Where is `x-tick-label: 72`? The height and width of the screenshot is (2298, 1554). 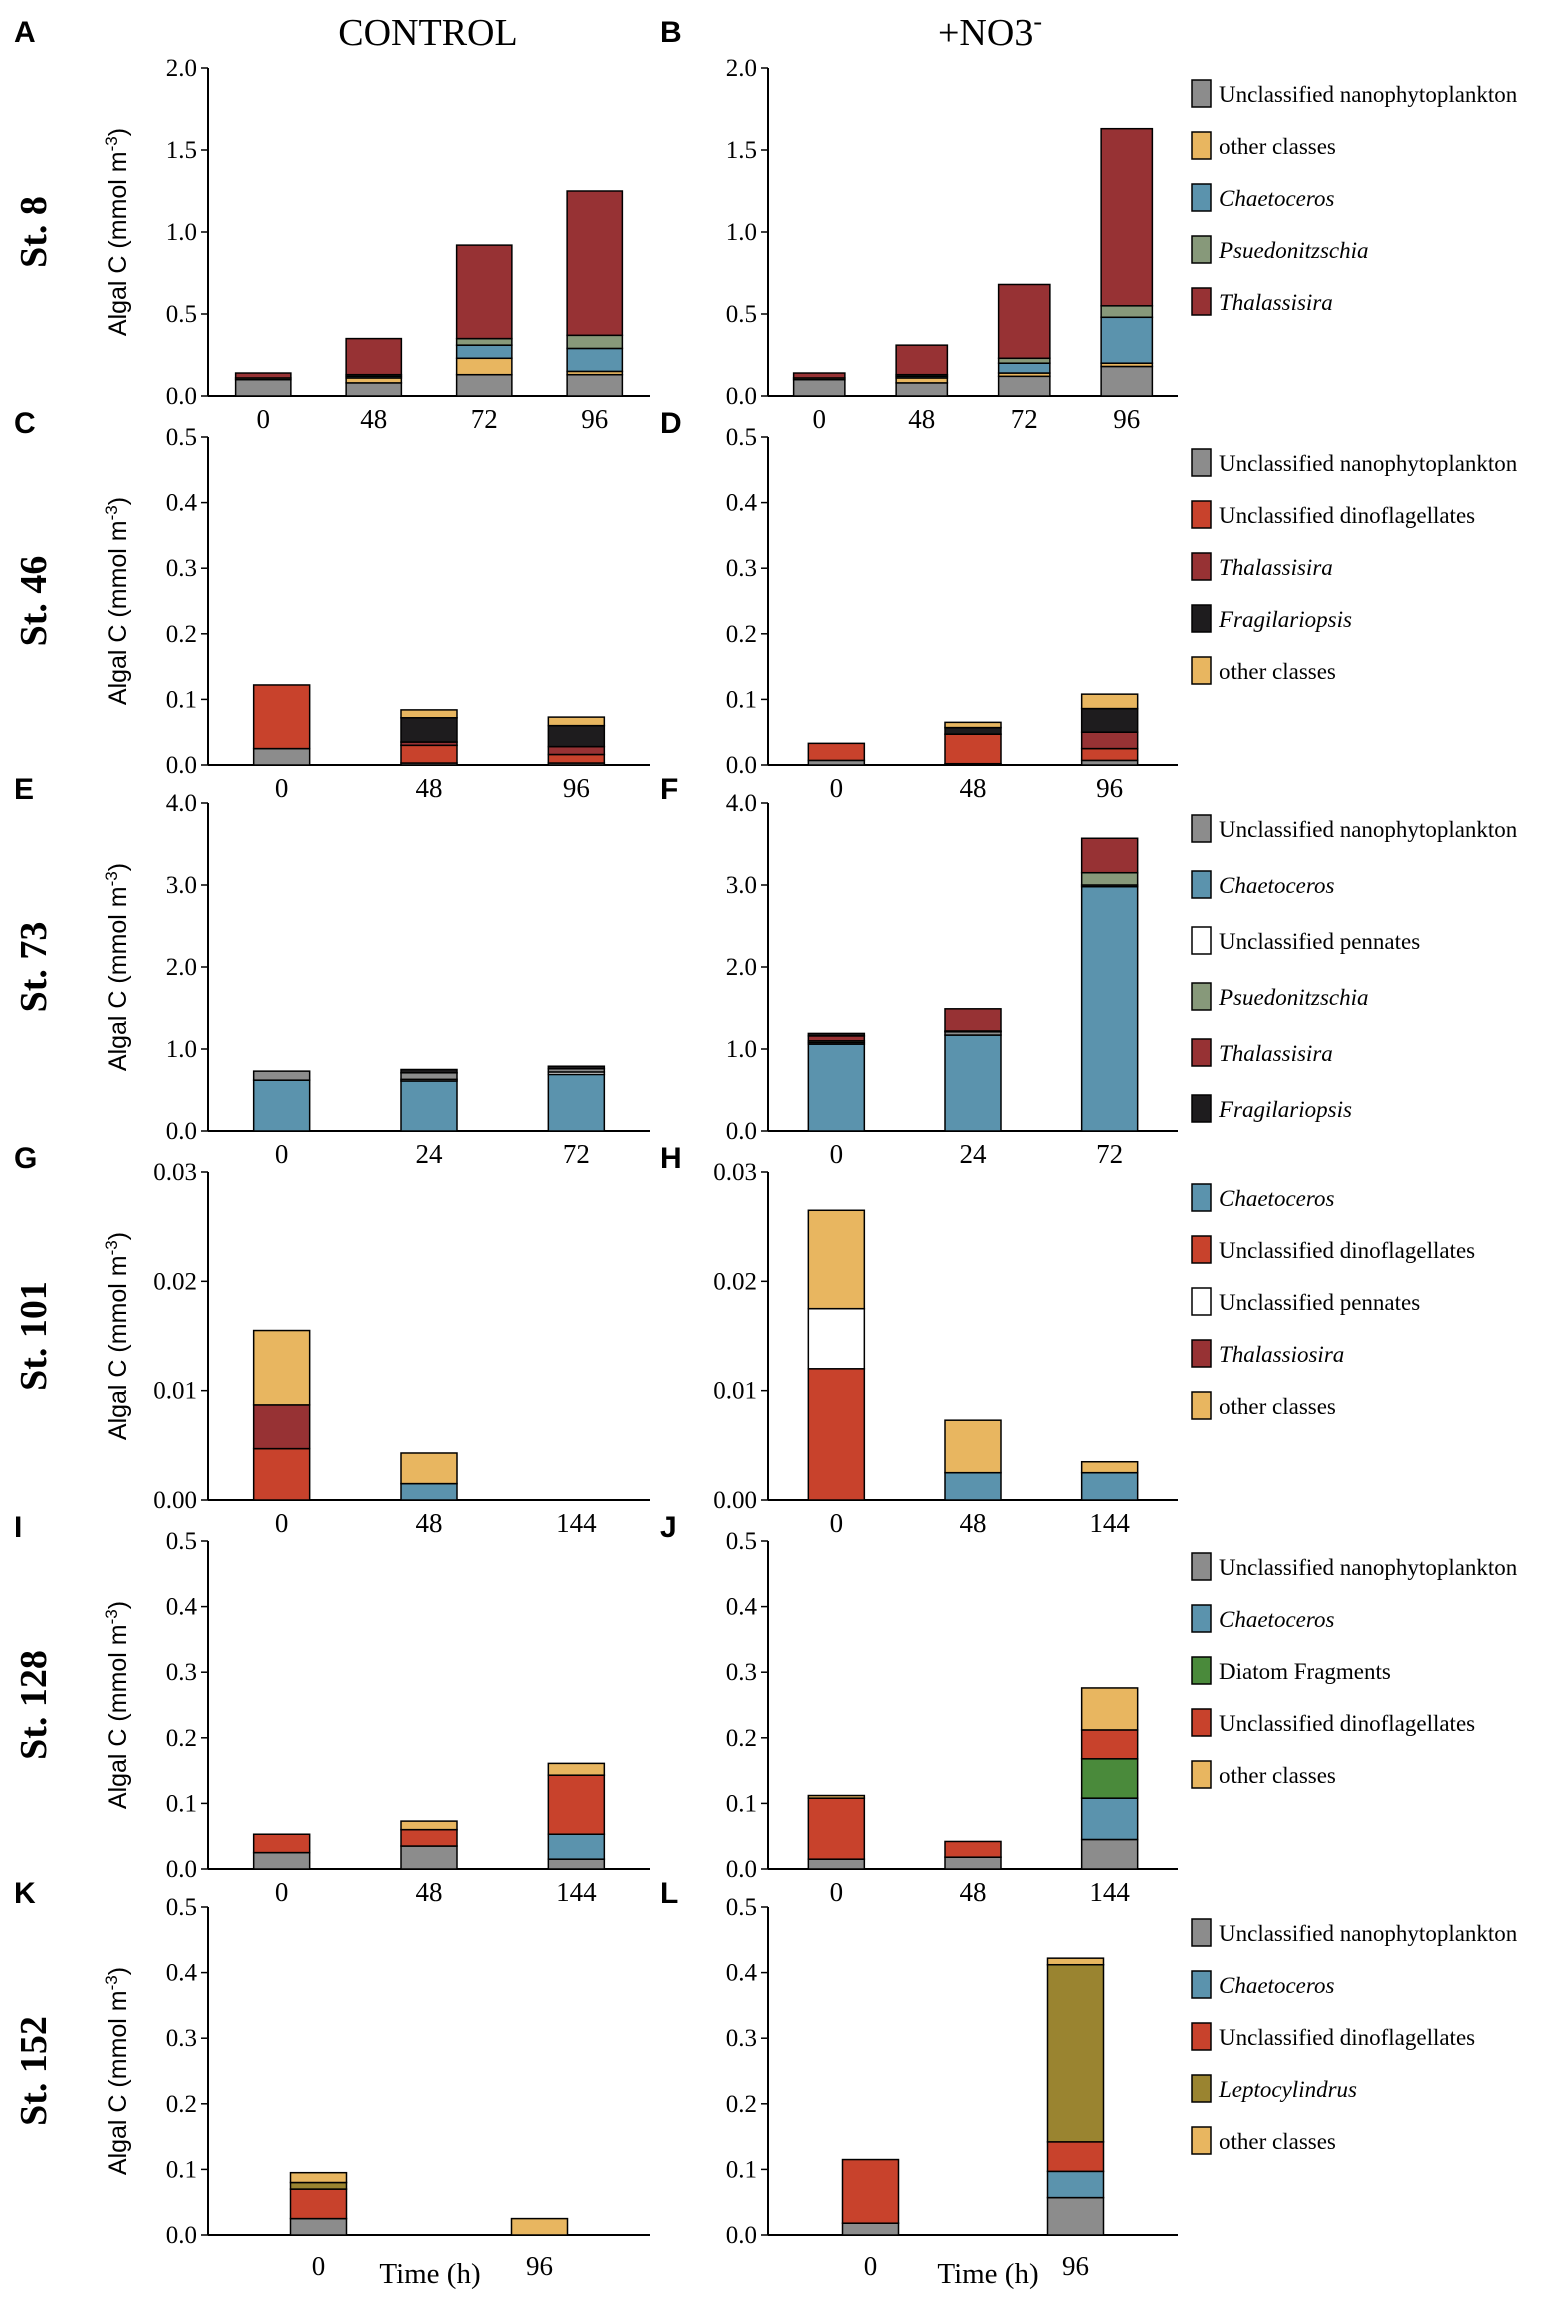
x-tick-label: 72 is located at coordinates (484, 419).